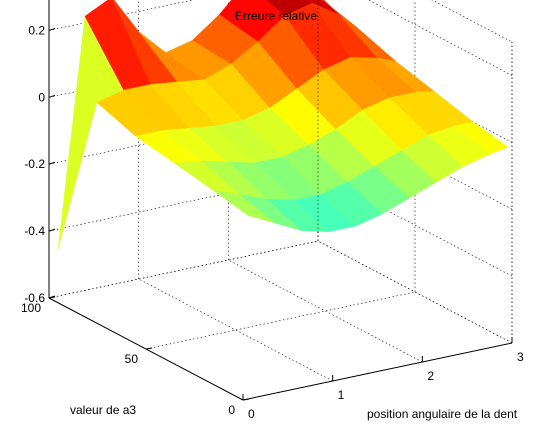 The image size is (545, 427). I want to click on z-tick-label: -0.6, so click(34, 298).